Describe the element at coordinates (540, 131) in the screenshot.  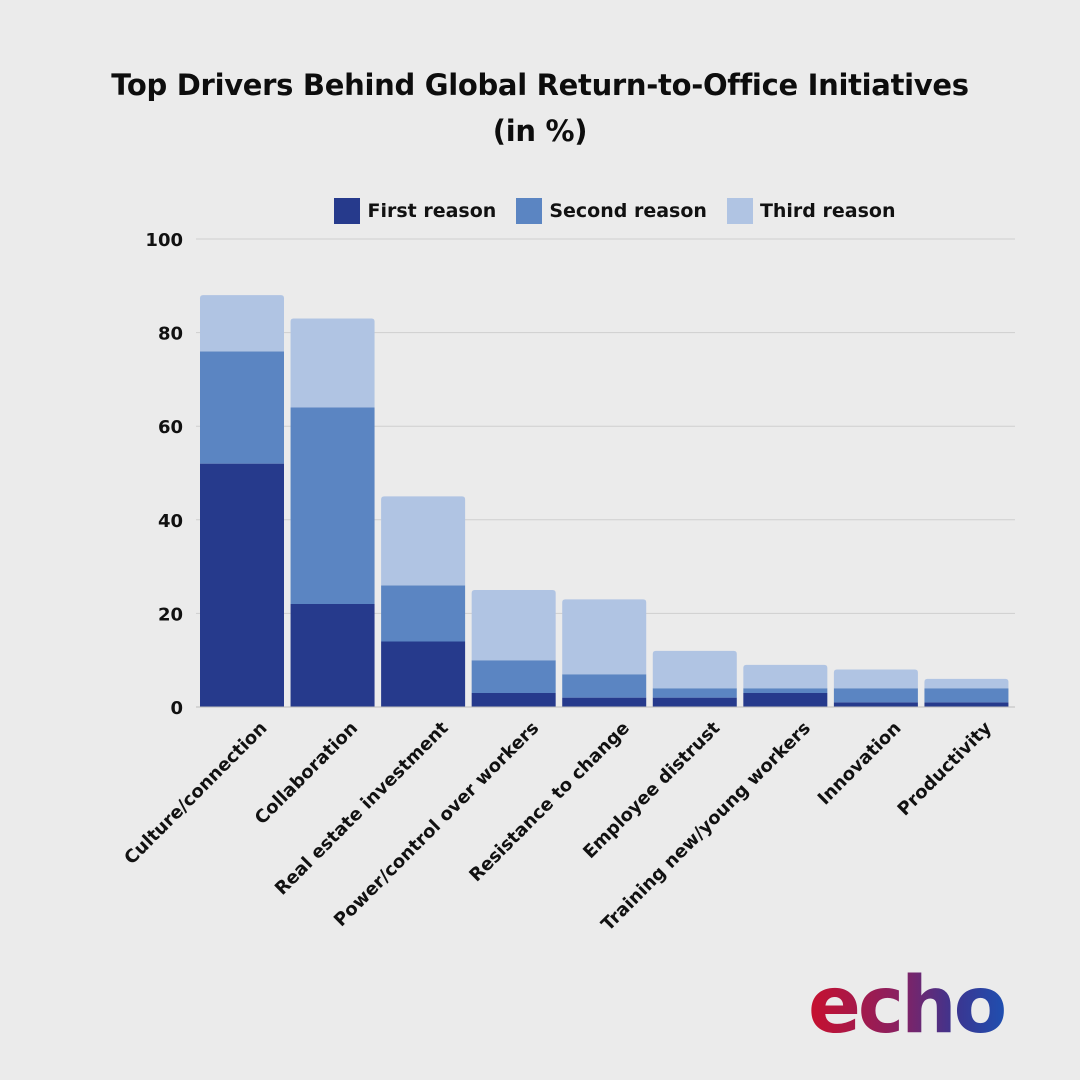
I see `chart-title-line2: (in %)` at that location.